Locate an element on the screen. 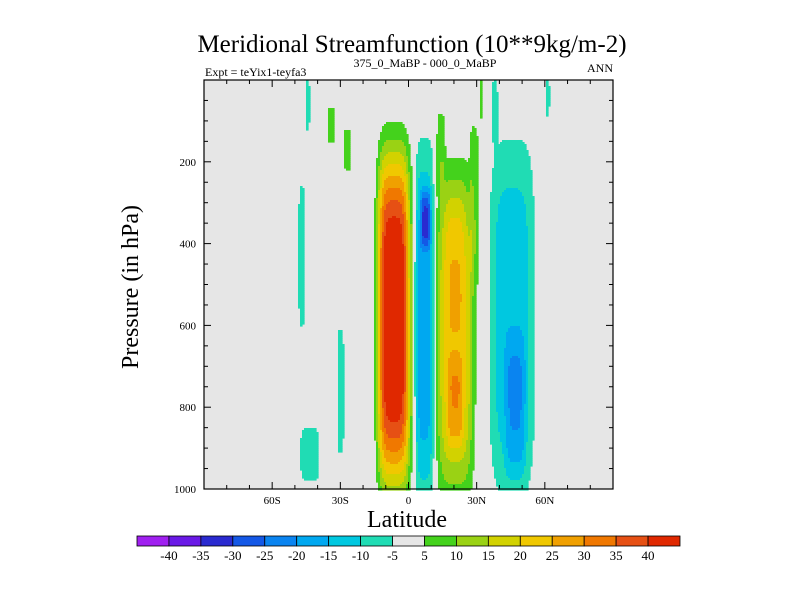 Image resolution: width=800 pixels, height=600 pixels. y-tick-label: 400 is located at coordinates (188, 245).